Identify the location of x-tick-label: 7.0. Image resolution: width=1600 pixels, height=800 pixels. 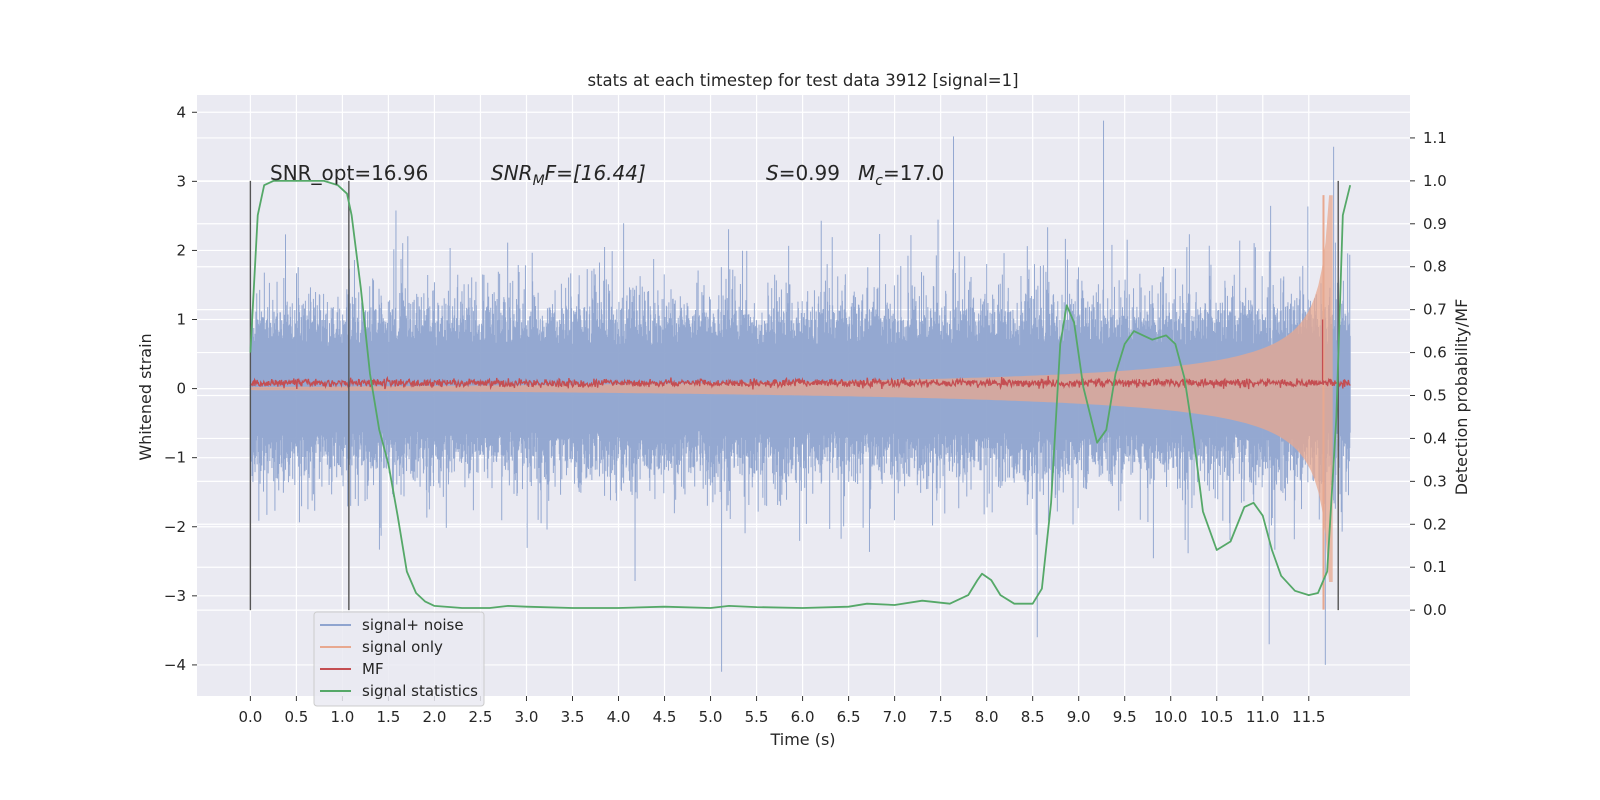
(895, 717).